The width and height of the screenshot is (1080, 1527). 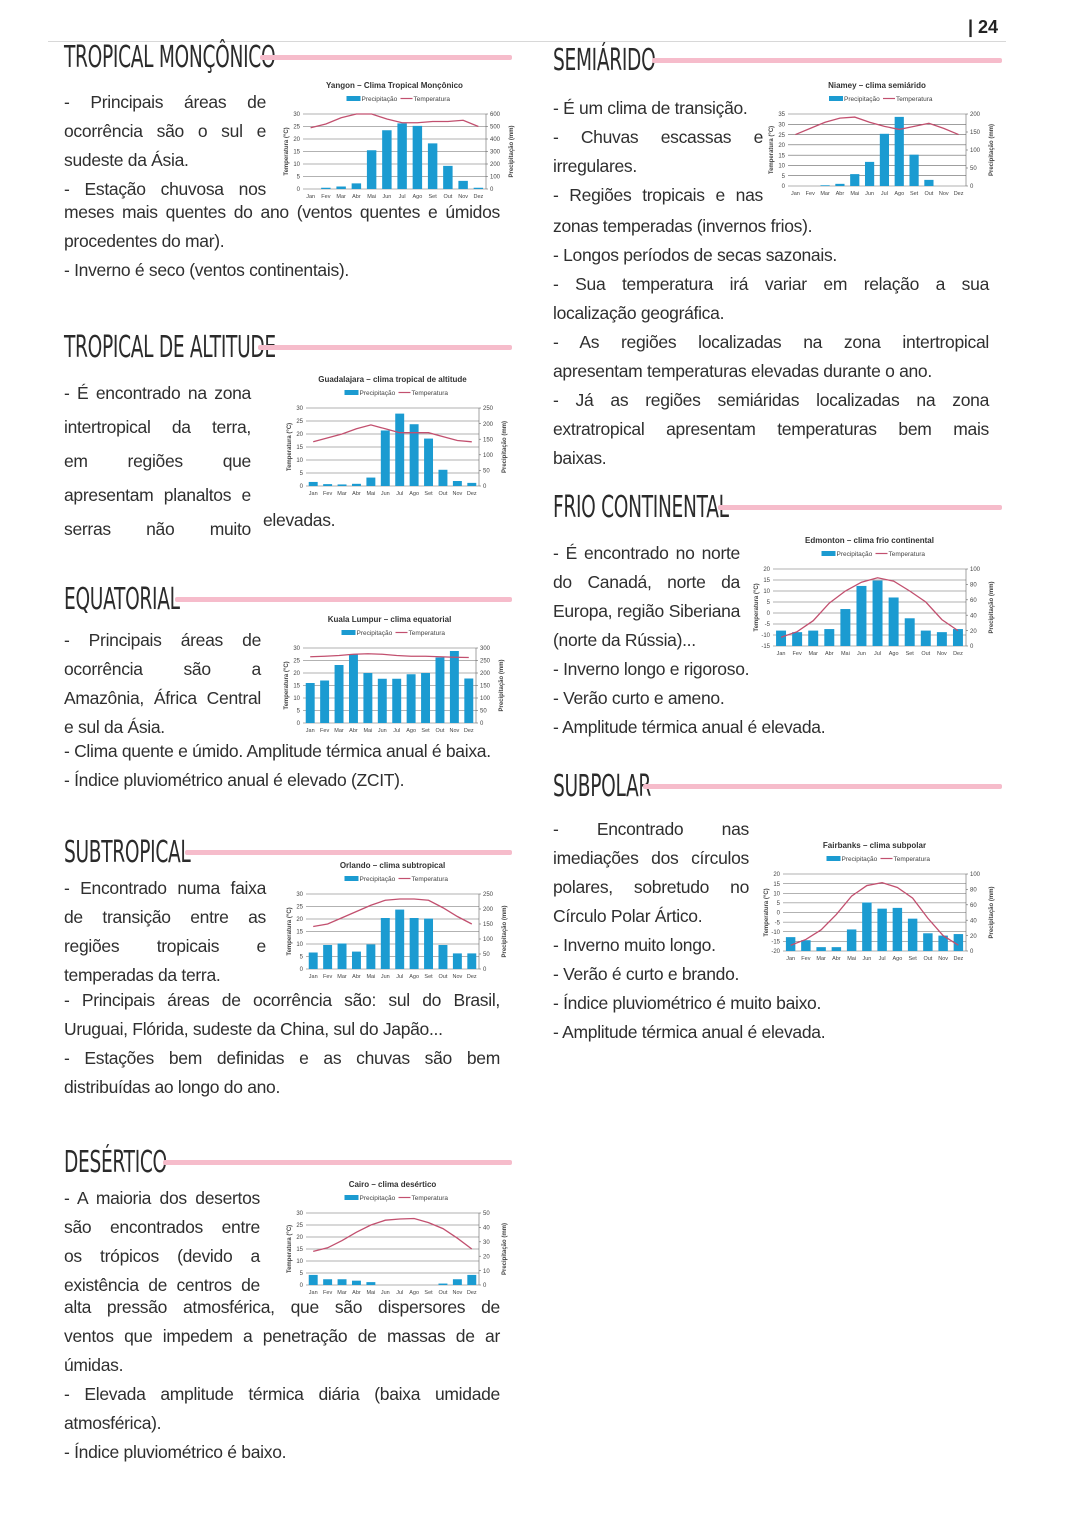 I want to click on month-label: Set, so click(x=910, y=654).